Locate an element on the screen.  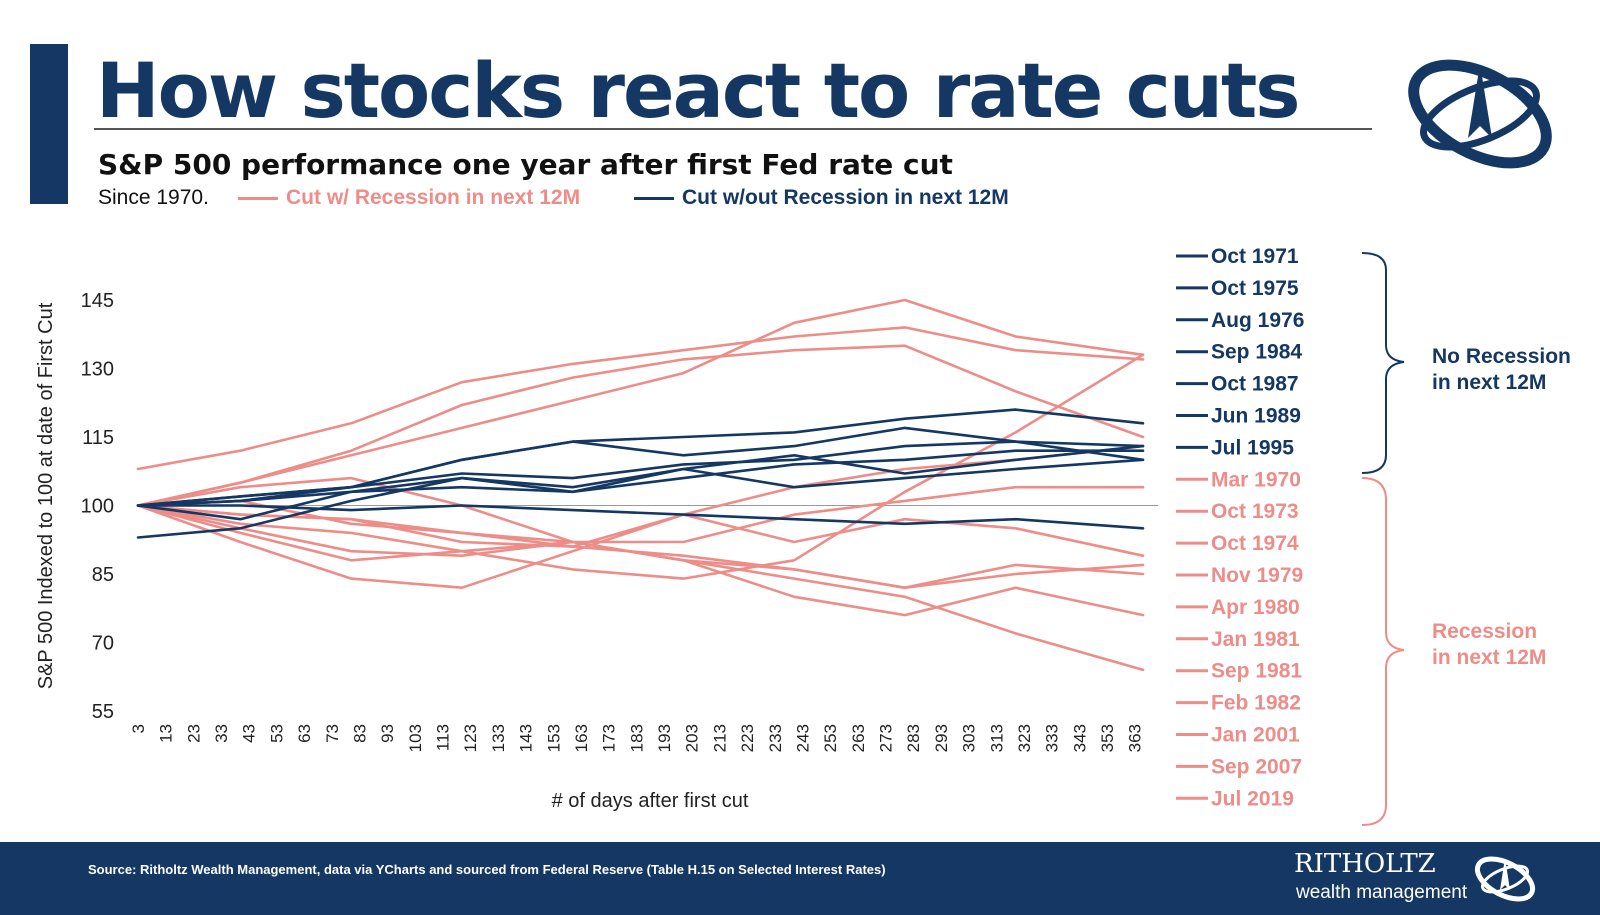
series-line-jul-2019 is located at coordinates (640, 425).